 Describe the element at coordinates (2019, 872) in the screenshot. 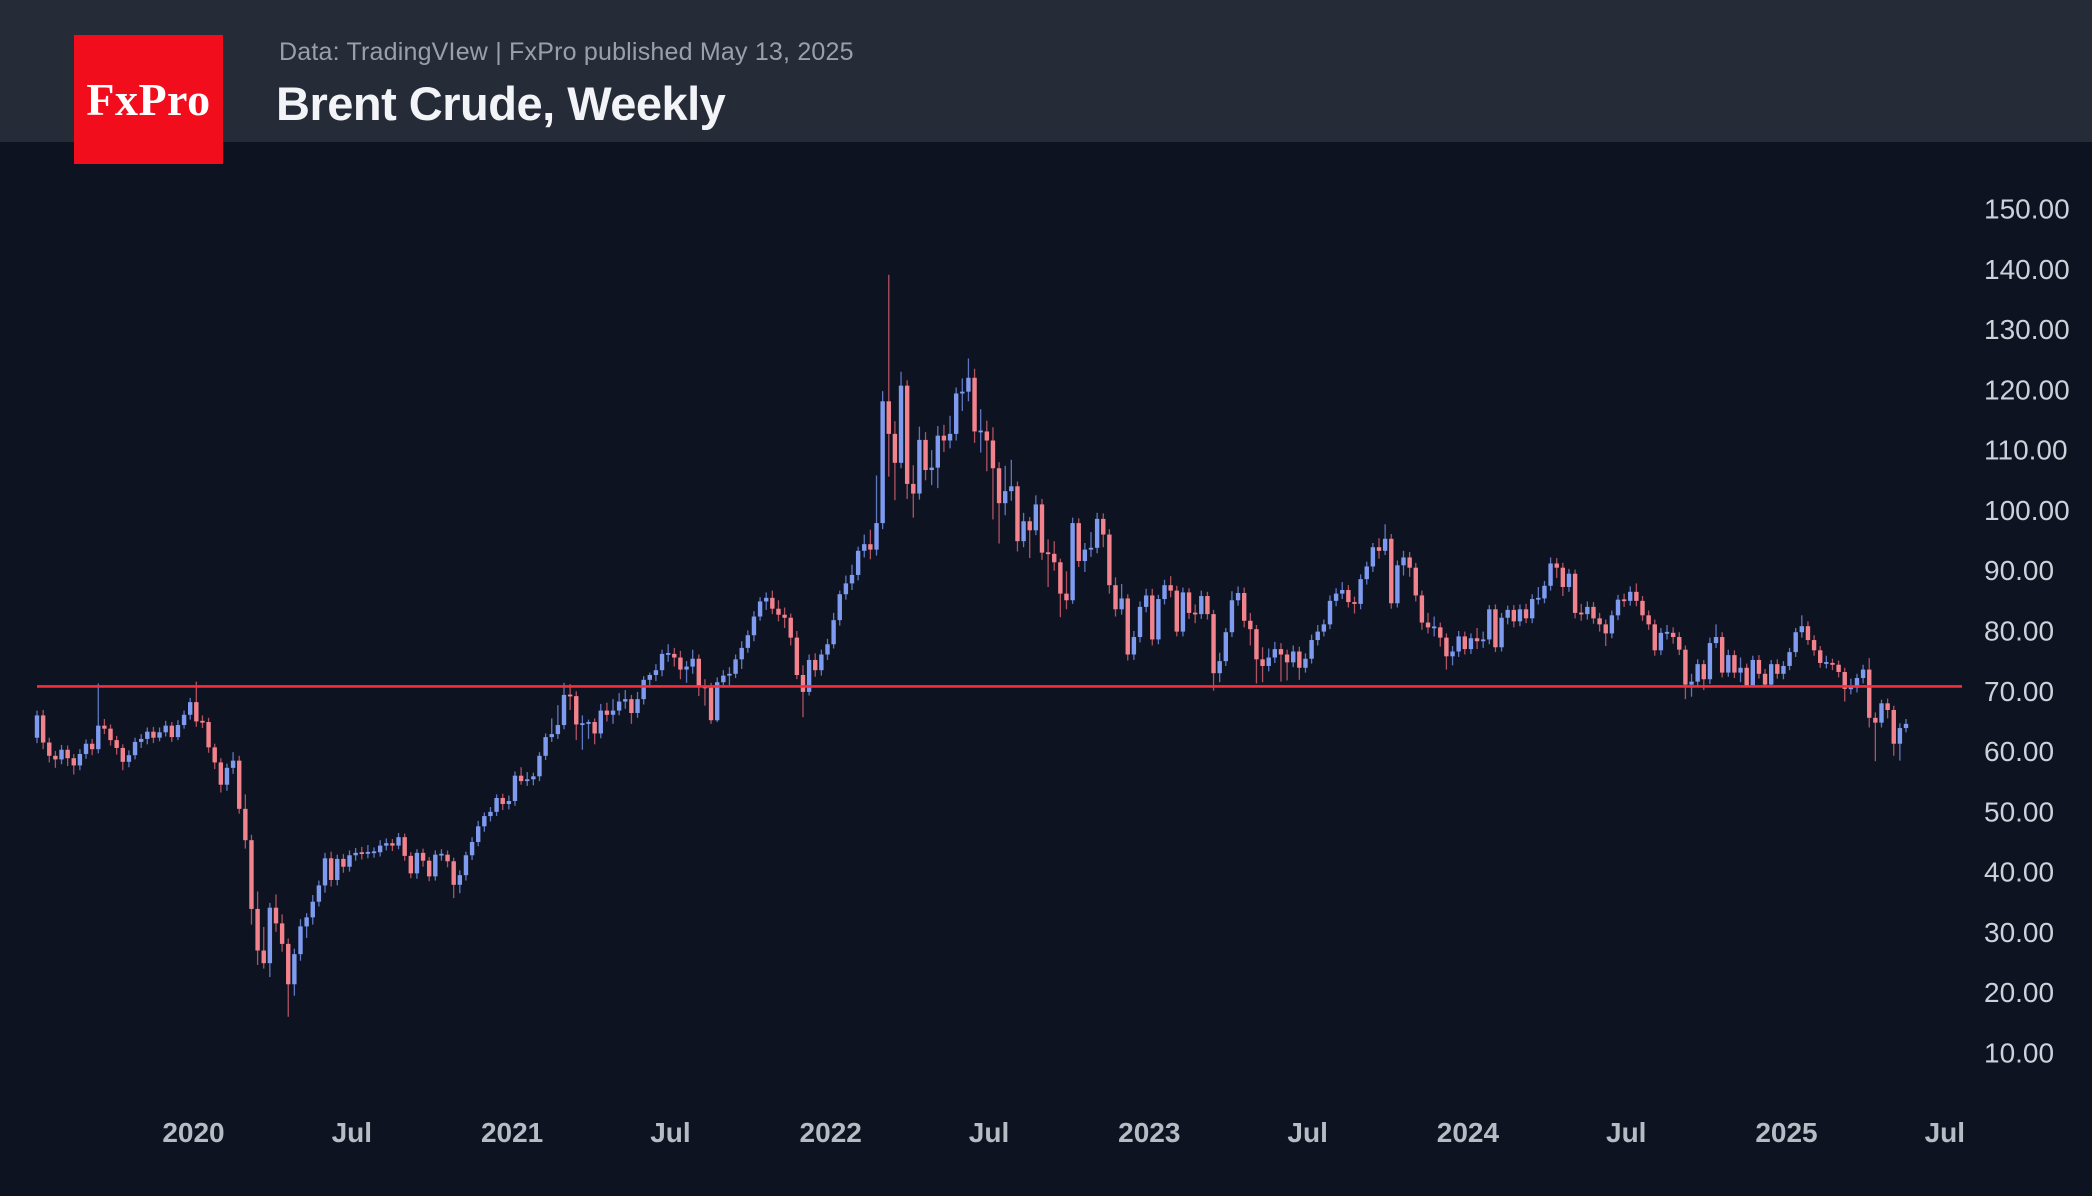

I see `y-axis-label: 40.00` at that location.